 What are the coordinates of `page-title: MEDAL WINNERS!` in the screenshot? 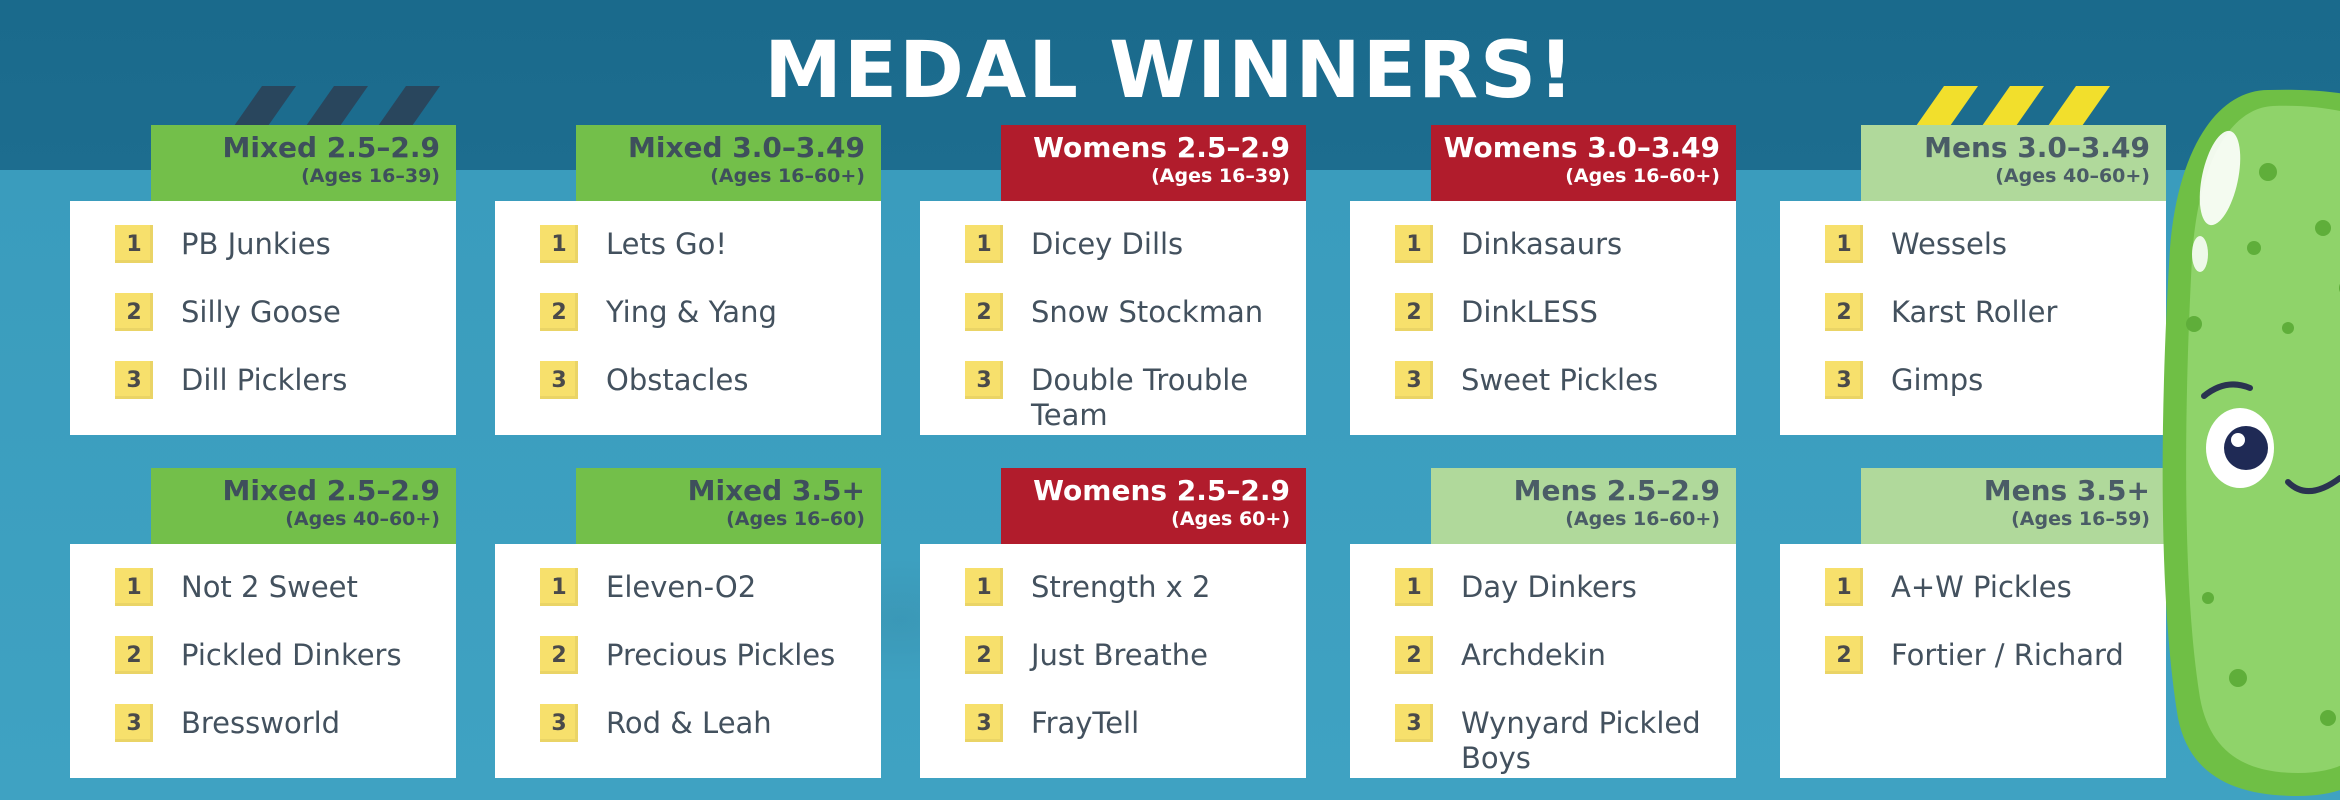 It's located at (1170, 71).